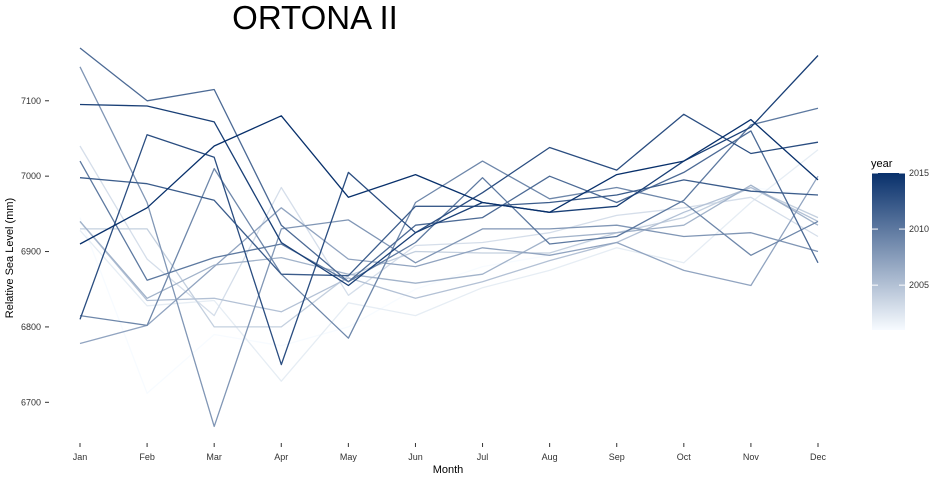 The image size is (940, 480). What do you see at coordinates (10, 258) in the screenshot?
I see `y-axis-label: Relative Sea Level (mm)` at bounding box center [10, 258].